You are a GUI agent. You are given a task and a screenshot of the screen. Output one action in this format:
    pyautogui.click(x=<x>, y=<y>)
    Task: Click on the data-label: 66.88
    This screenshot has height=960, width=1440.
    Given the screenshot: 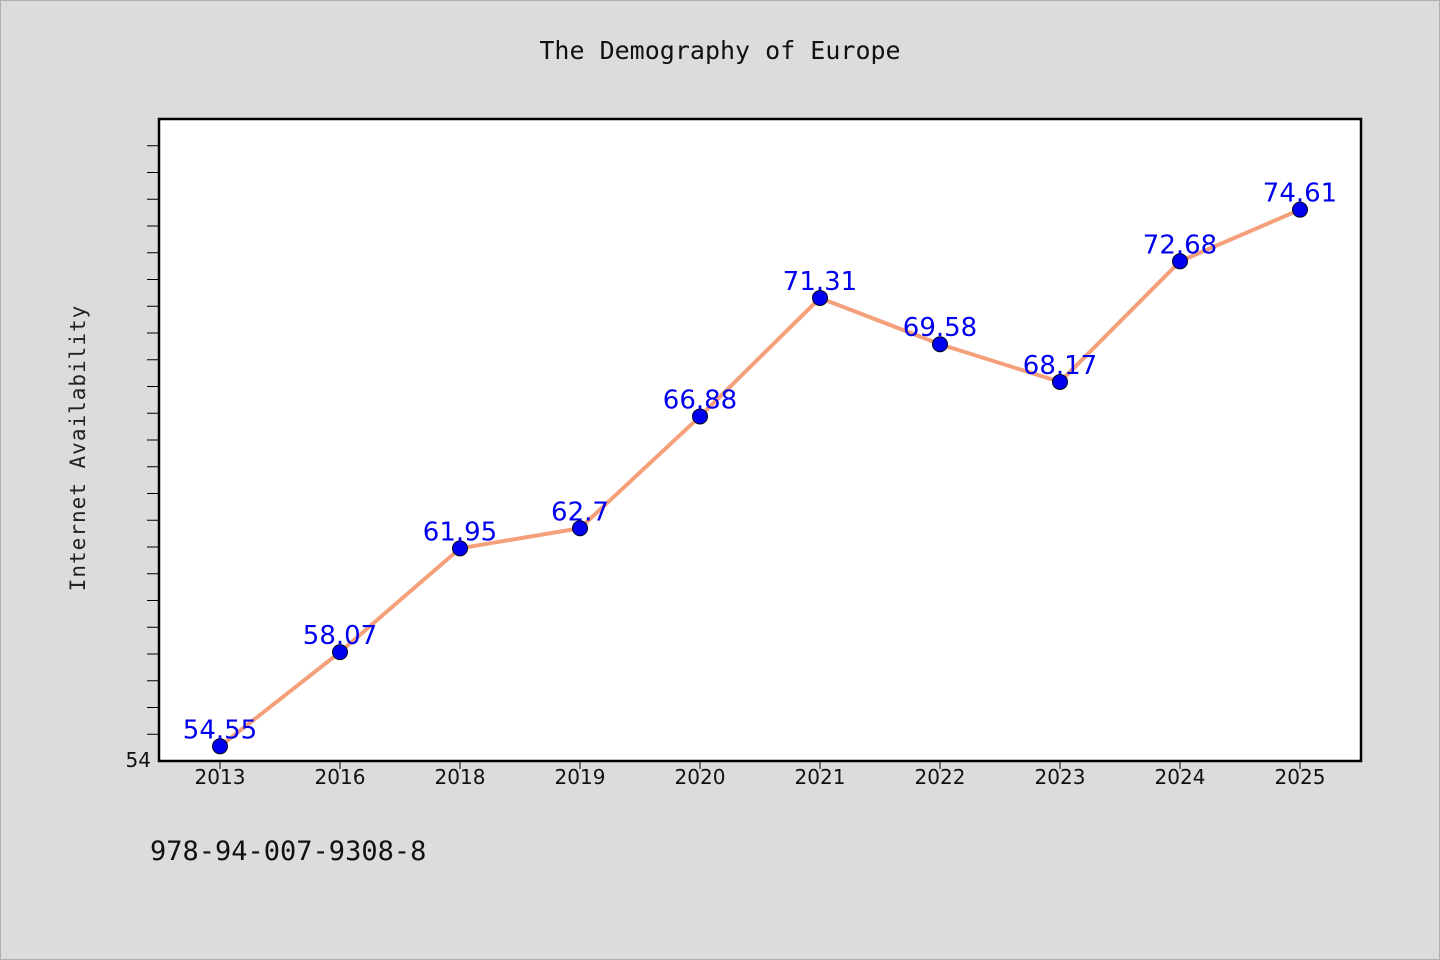 What is the action you would take?
    pyautogui.click(x=700, y=400)
    